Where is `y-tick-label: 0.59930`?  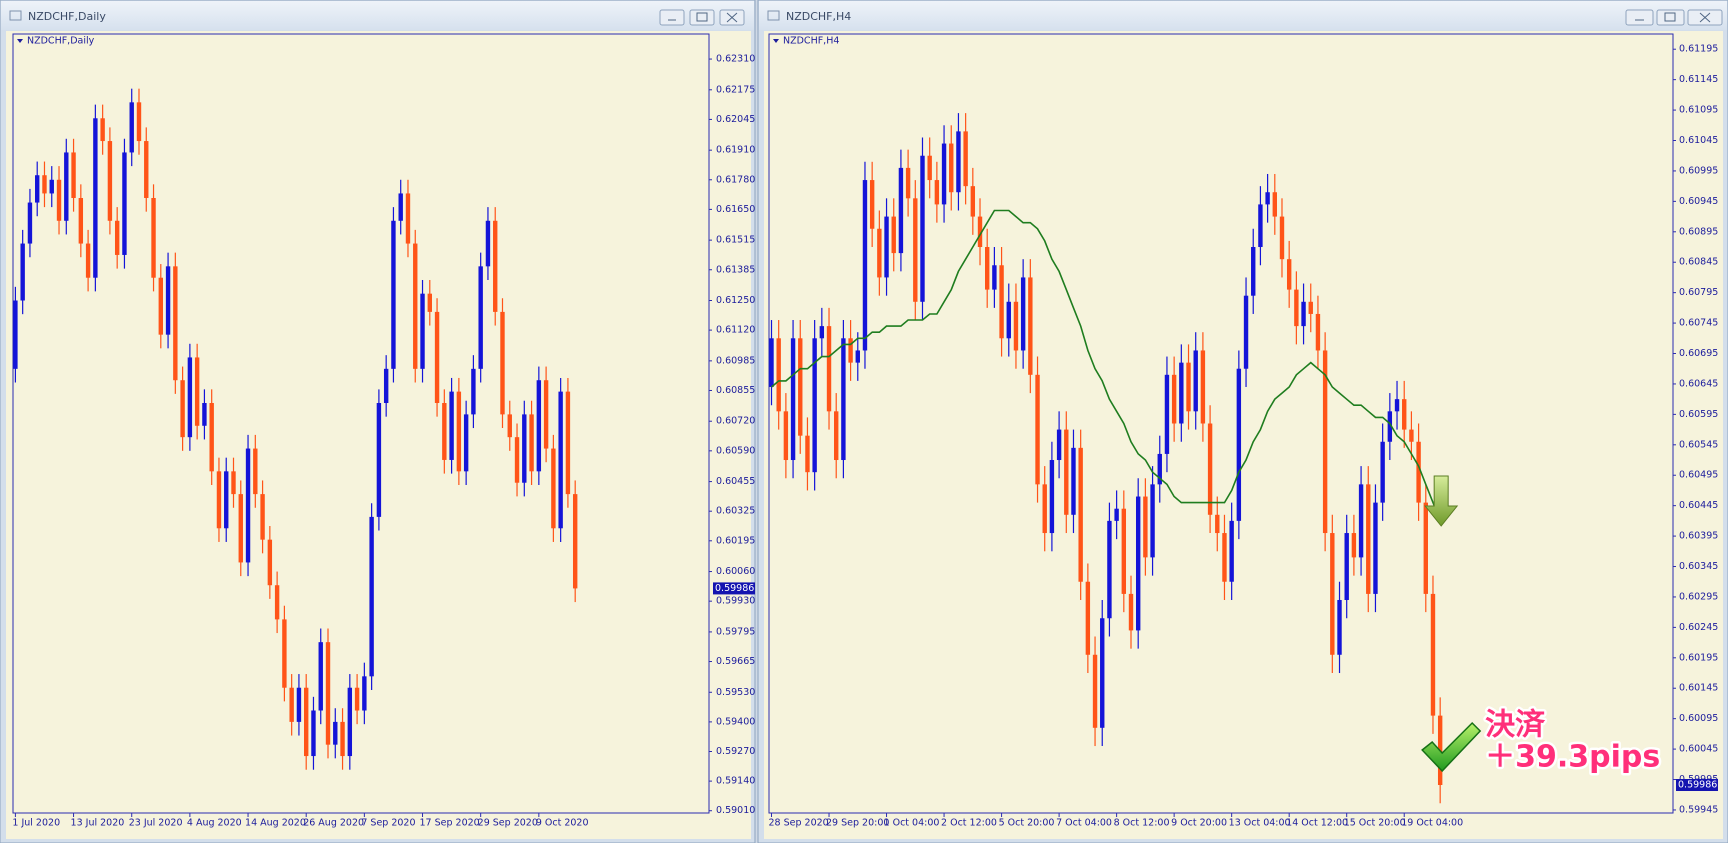 y-tick-label: 0.59930 is located at coordinates (735, 601).